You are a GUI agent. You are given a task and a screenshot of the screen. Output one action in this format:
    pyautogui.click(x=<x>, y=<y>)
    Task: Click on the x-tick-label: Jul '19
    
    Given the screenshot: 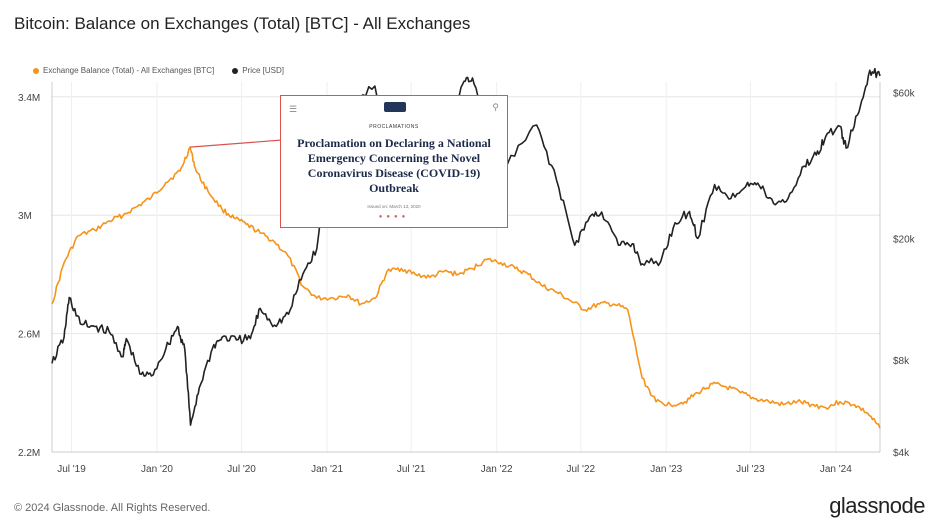 What is the action you would take?
    pyautogui.click(x=71, y=469)
    